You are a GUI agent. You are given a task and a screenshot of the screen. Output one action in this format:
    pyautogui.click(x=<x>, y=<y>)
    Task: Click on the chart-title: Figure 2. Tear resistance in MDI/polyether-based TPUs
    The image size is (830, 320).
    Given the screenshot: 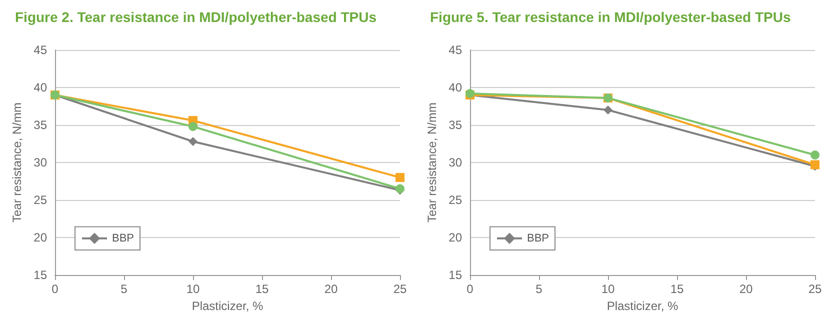 What is the action you would take?
    pyautogui.click(x=196, y=17)
    